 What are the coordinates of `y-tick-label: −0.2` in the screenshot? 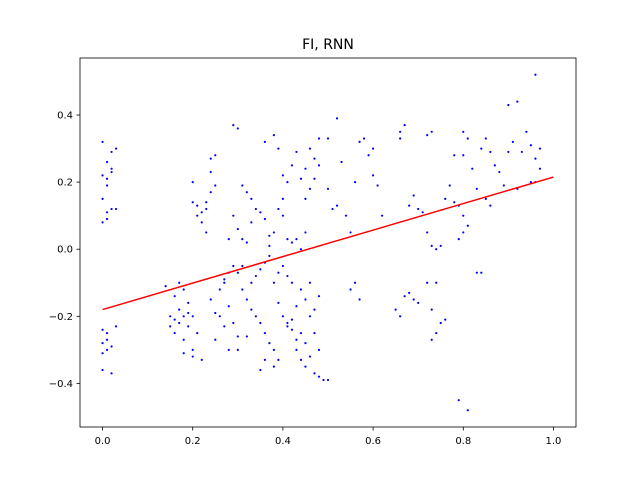 It's located at (61, 317).